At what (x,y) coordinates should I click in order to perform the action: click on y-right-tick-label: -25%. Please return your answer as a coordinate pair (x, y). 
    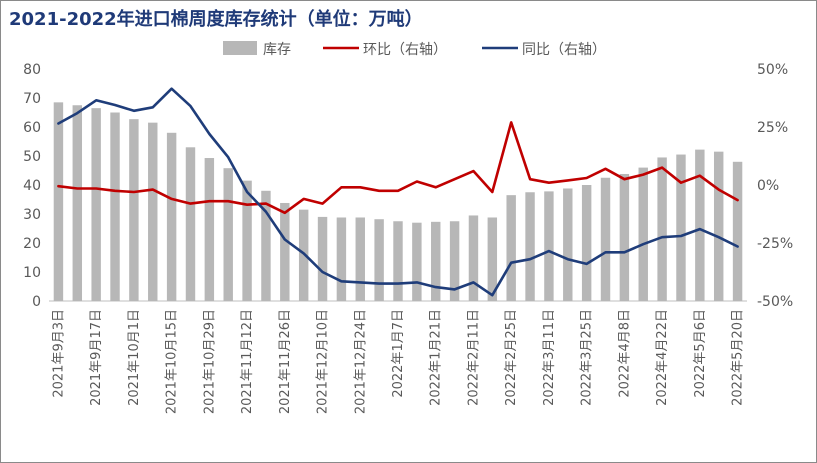
    Looking at the image, I should click on (775, 244).